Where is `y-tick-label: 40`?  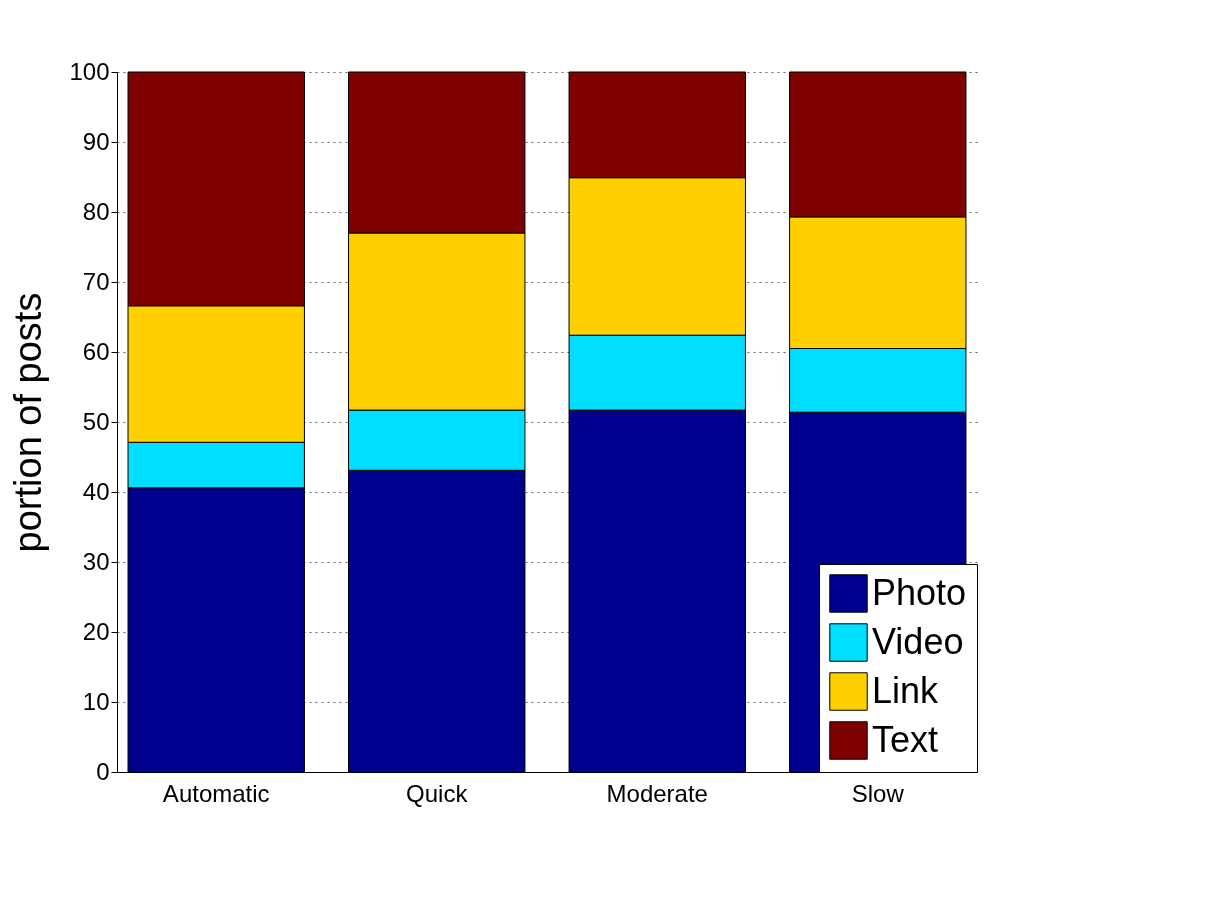 y-tick-label: 40 is located at coordinates (96, 491).